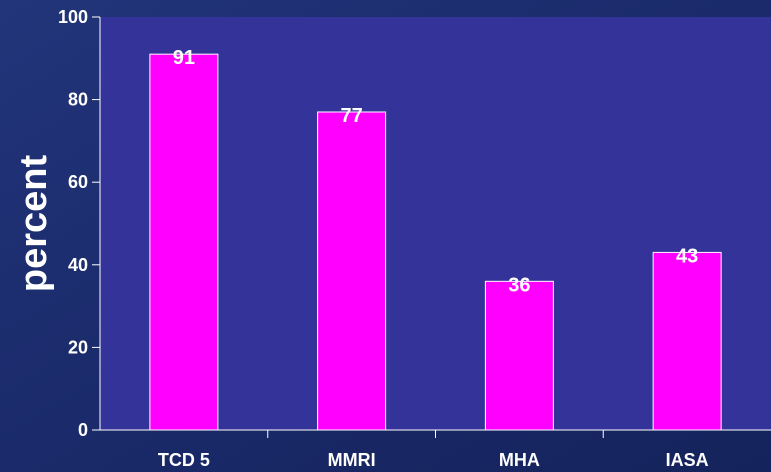  I want to click on data-label: 91, so click(184, 58).